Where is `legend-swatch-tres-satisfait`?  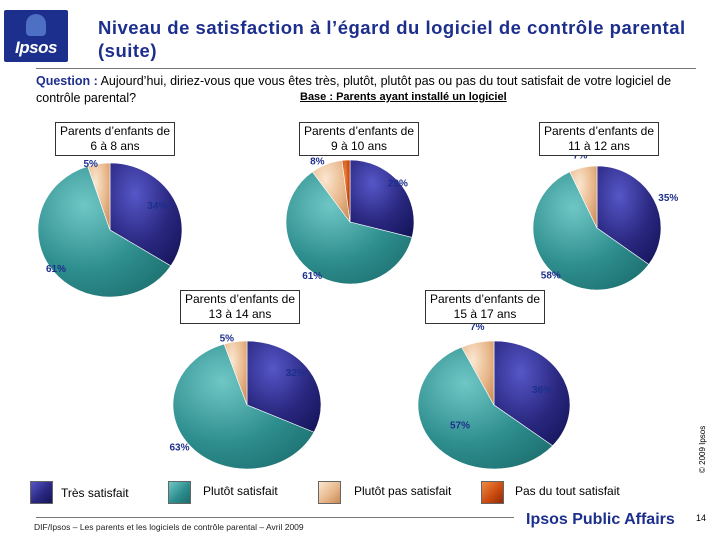
legend-swatch-tres-satisfait is located at coordinates (41, 492).